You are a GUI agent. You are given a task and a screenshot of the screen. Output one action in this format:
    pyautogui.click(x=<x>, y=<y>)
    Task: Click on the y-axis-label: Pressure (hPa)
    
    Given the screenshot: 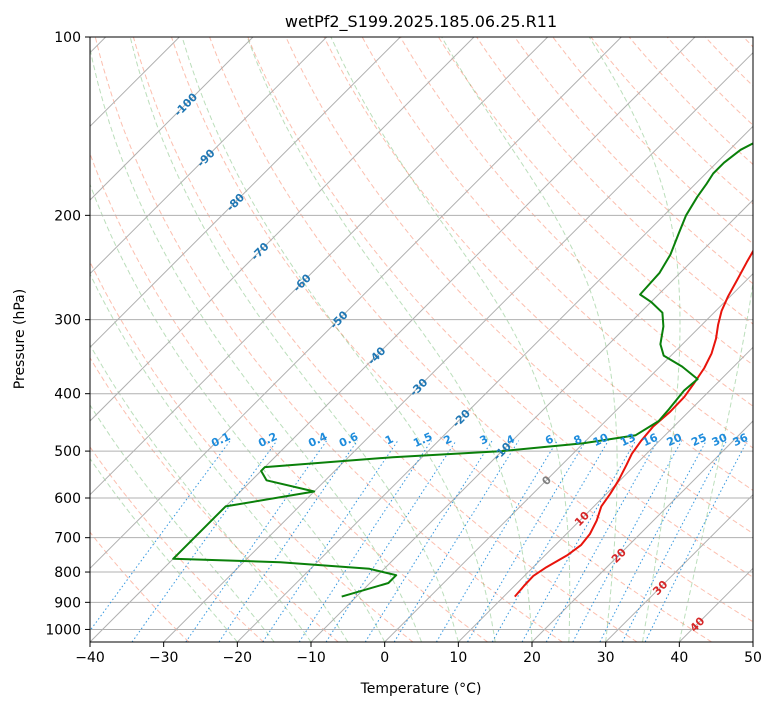 What is the action you would take?
    pyautogui.click(x=20, y=339)
    